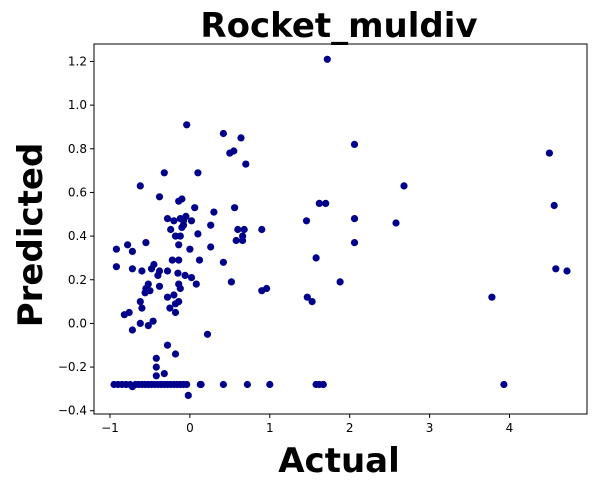 This screenshot has height=488, width=598. I want to click on y-tick-label: 0.4, so click(77, 236).